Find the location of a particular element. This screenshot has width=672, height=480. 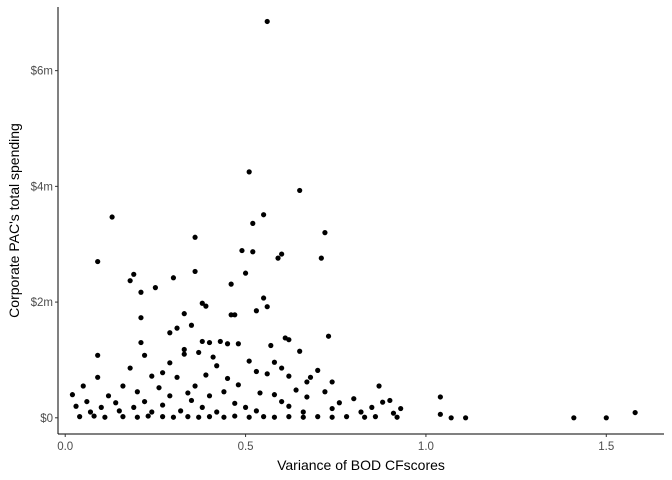

y-axis-ticks: $0 $2m $4m $6m is located at coordinates (44, 245).